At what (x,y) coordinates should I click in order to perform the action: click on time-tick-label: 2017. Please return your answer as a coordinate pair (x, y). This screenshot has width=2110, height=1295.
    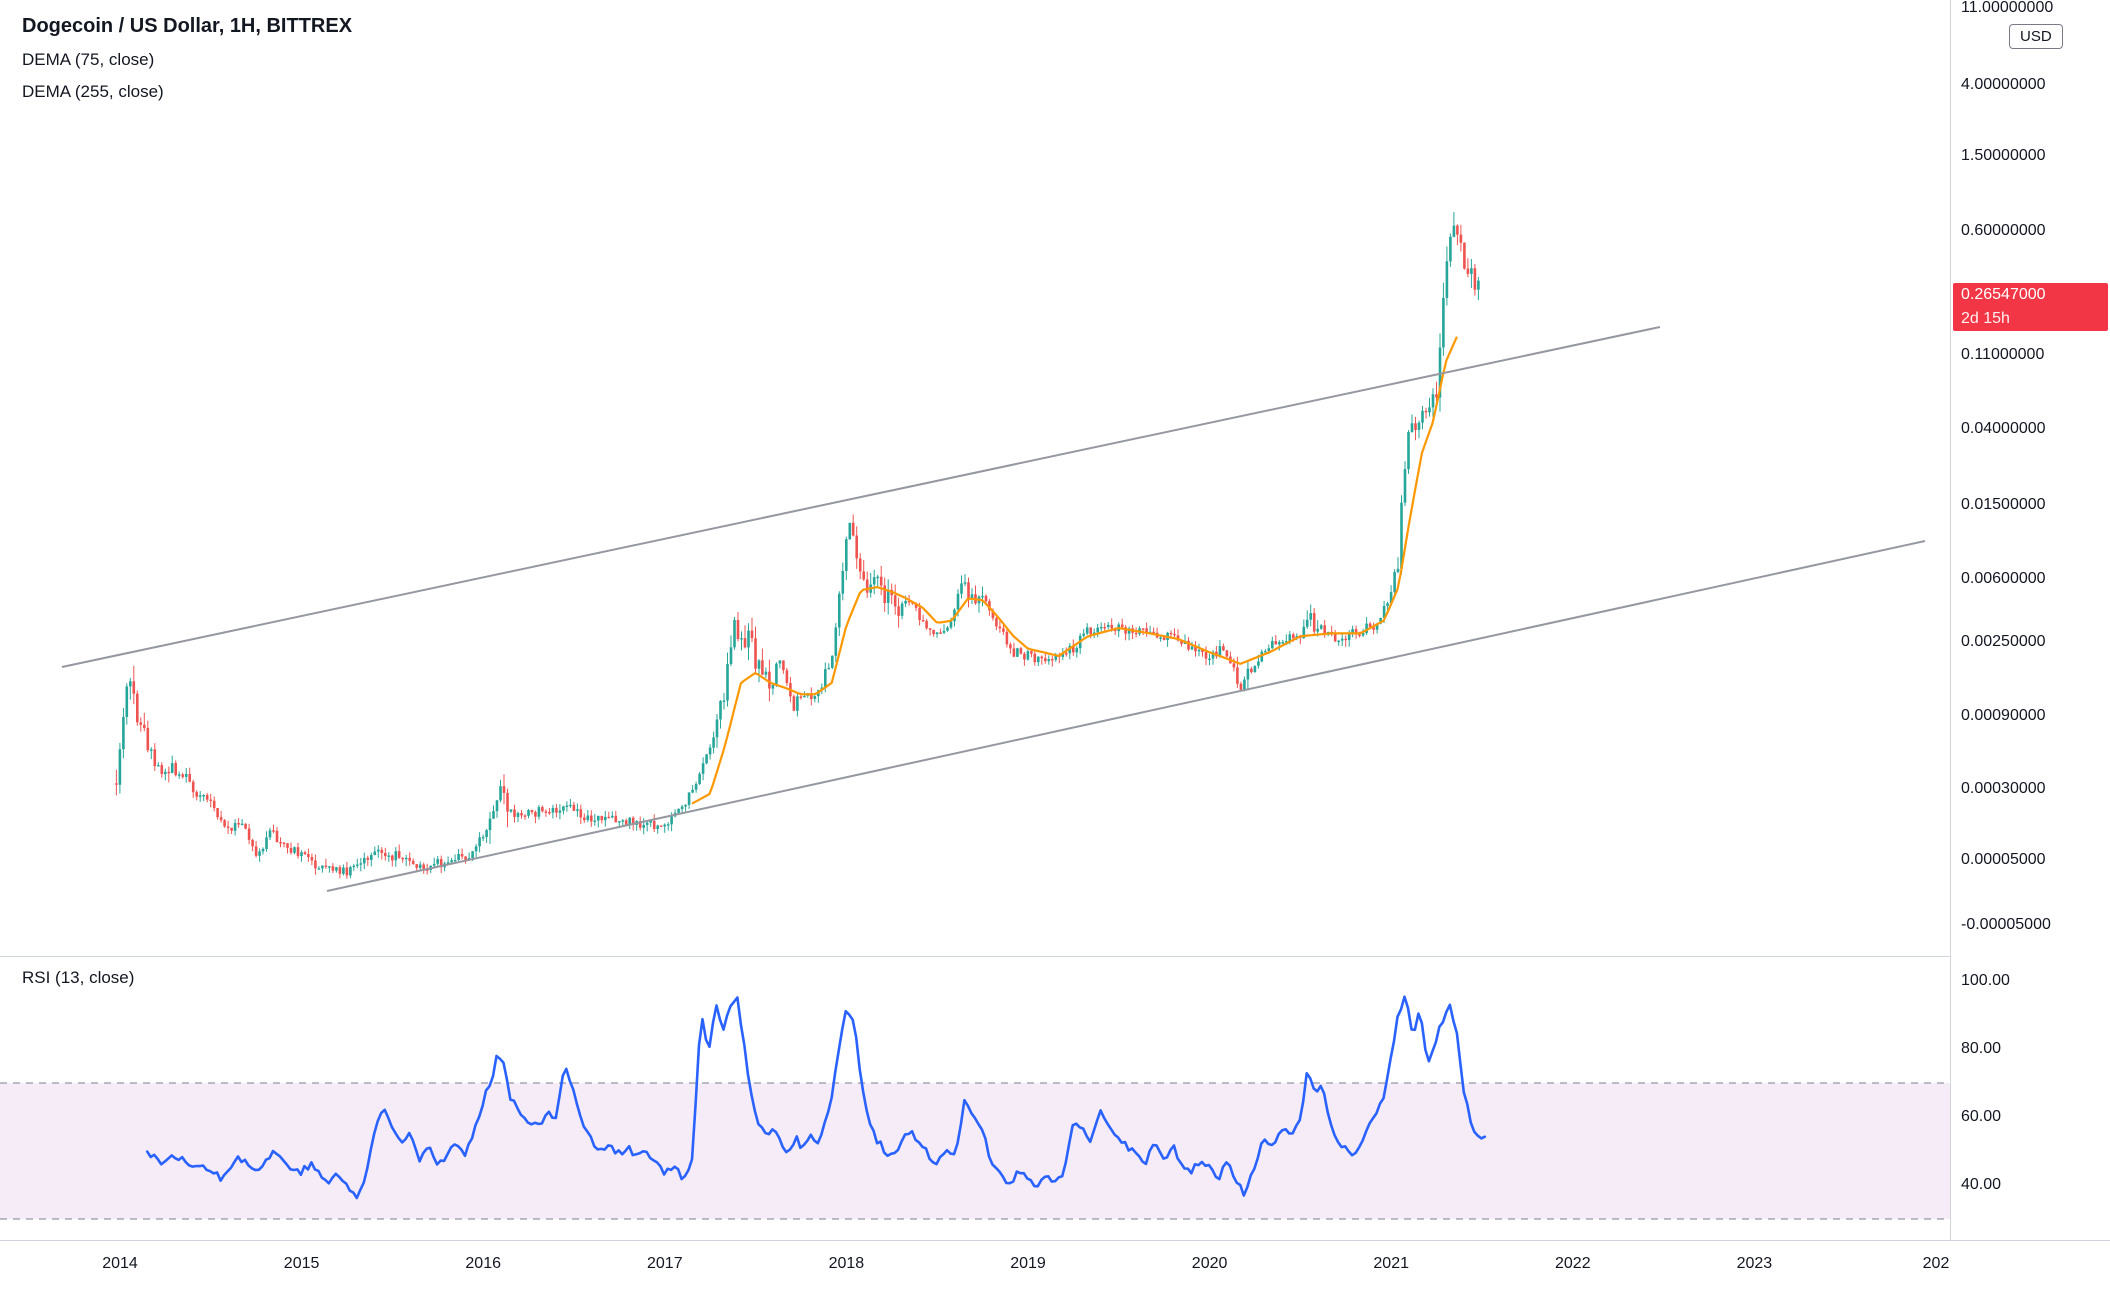
    Looking at the image, I should click on (665, 1263).